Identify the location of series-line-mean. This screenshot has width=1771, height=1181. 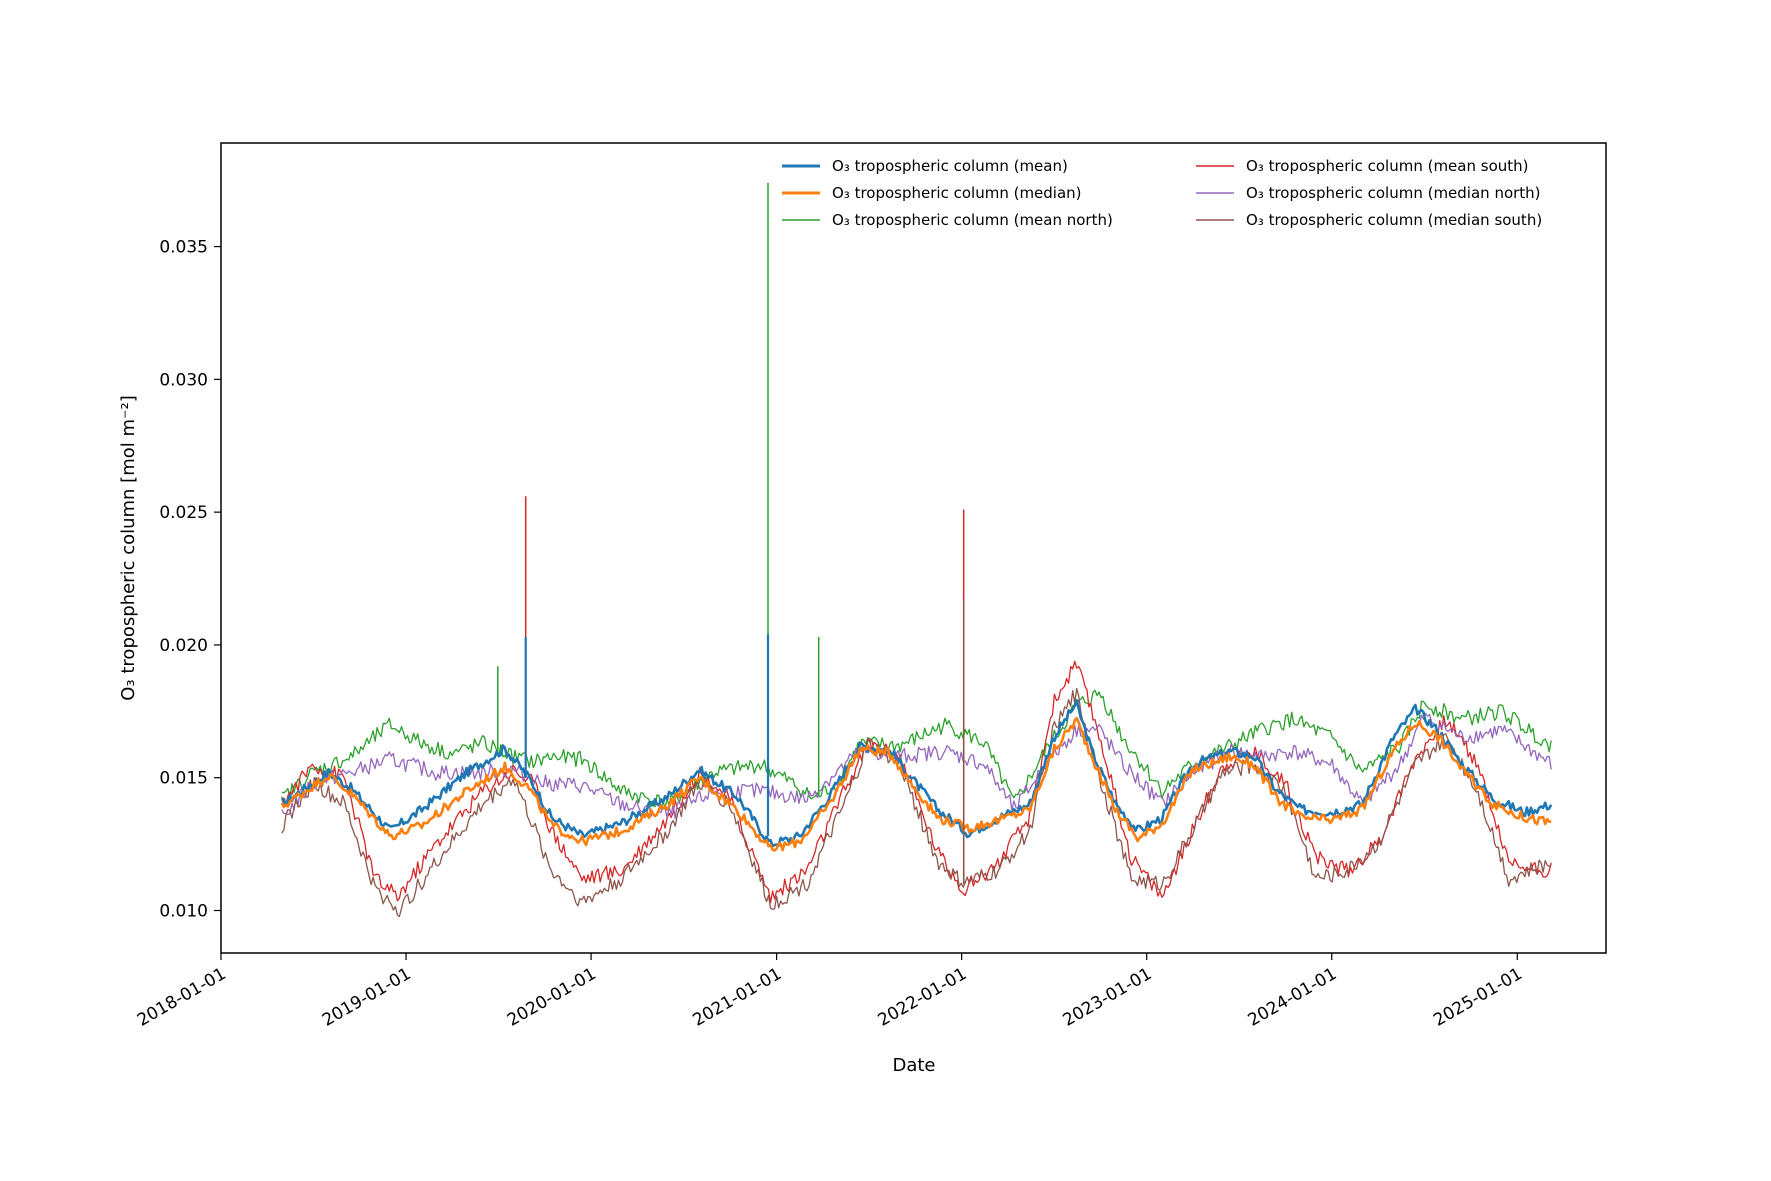
(916, 773).